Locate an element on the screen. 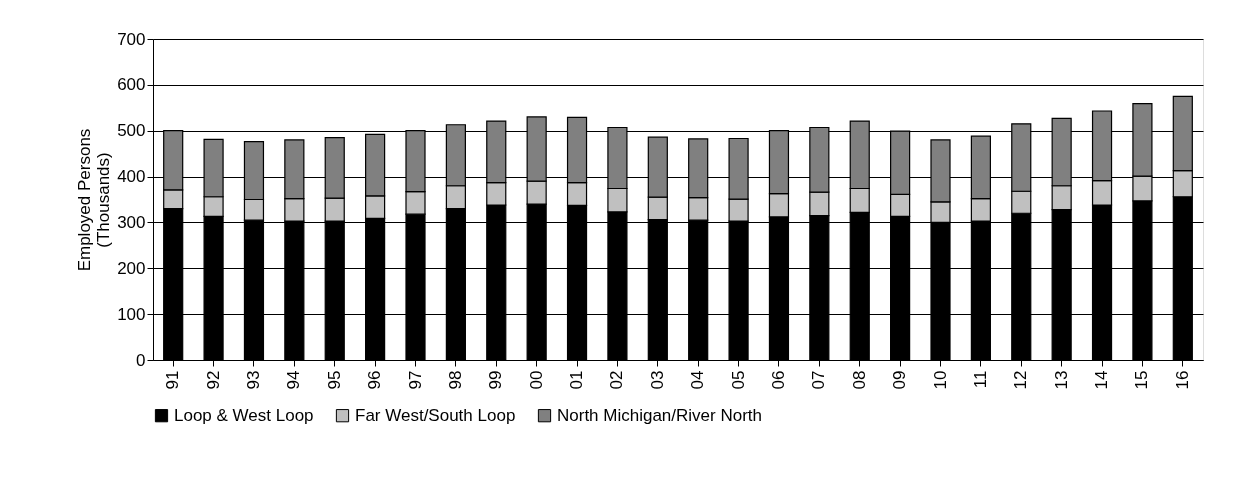  x-tick-label: 92 is located at coordinates (213, 380).